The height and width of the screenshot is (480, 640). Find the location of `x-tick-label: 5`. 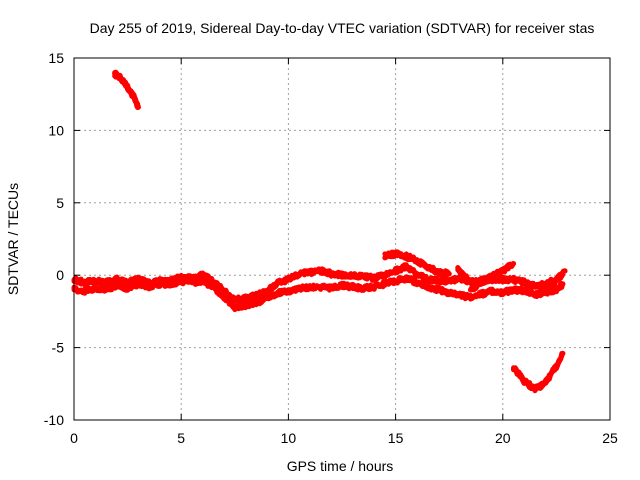

x-tick-label: 5 is located at coordinates (181, 438).